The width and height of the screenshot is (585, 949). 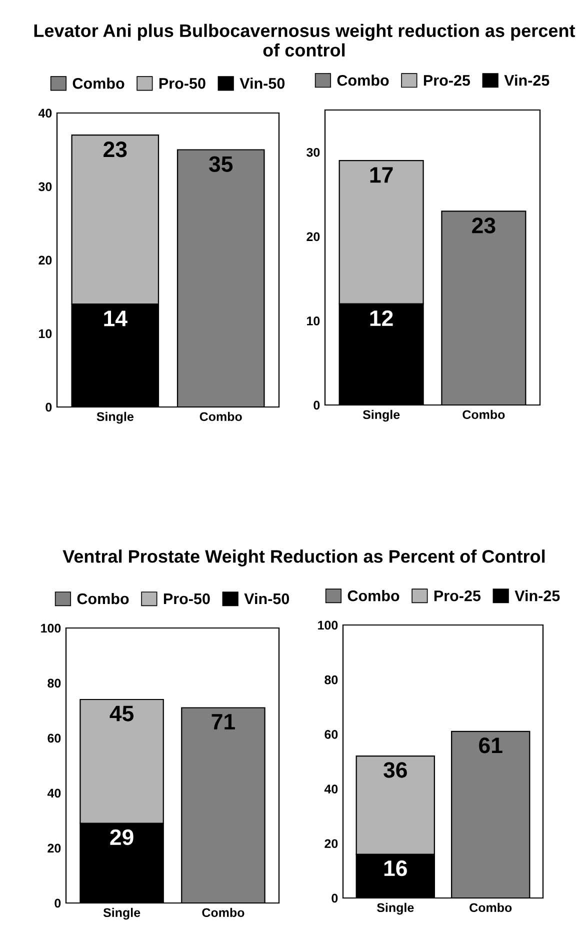 I want to click on data-label: 29, so click(x=122, y=837).